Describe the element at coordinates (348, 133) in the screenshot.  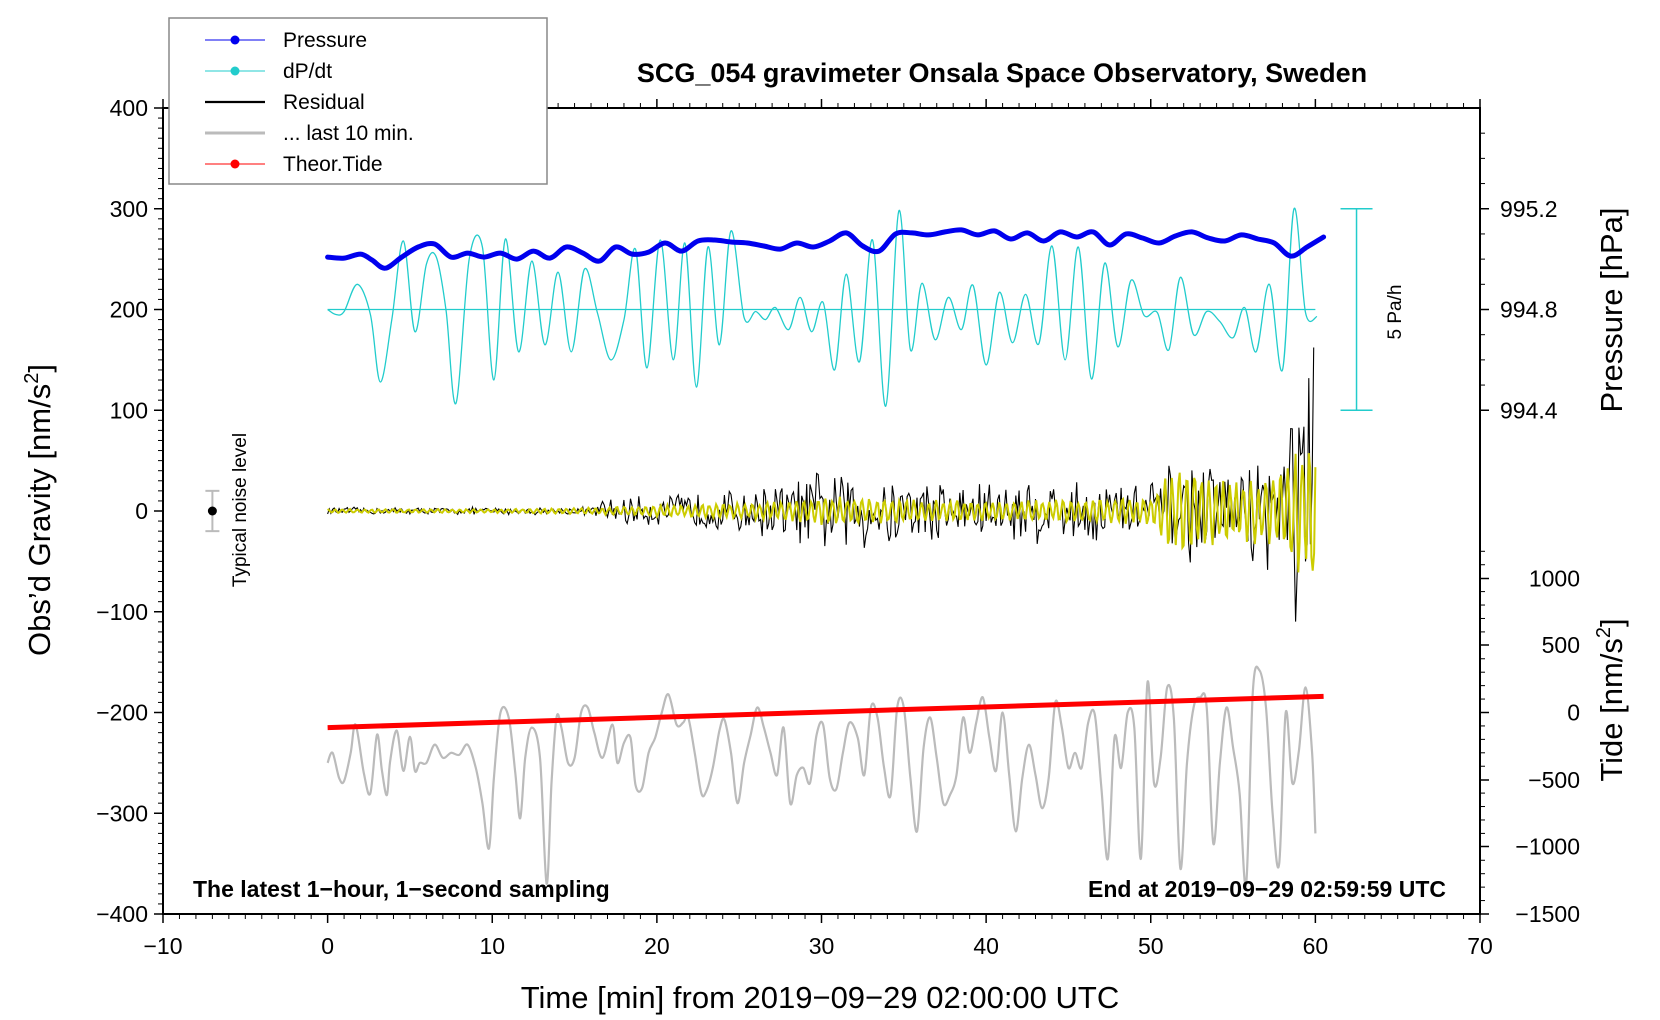
I see `legend-label: ... last 10 min.` at that location.